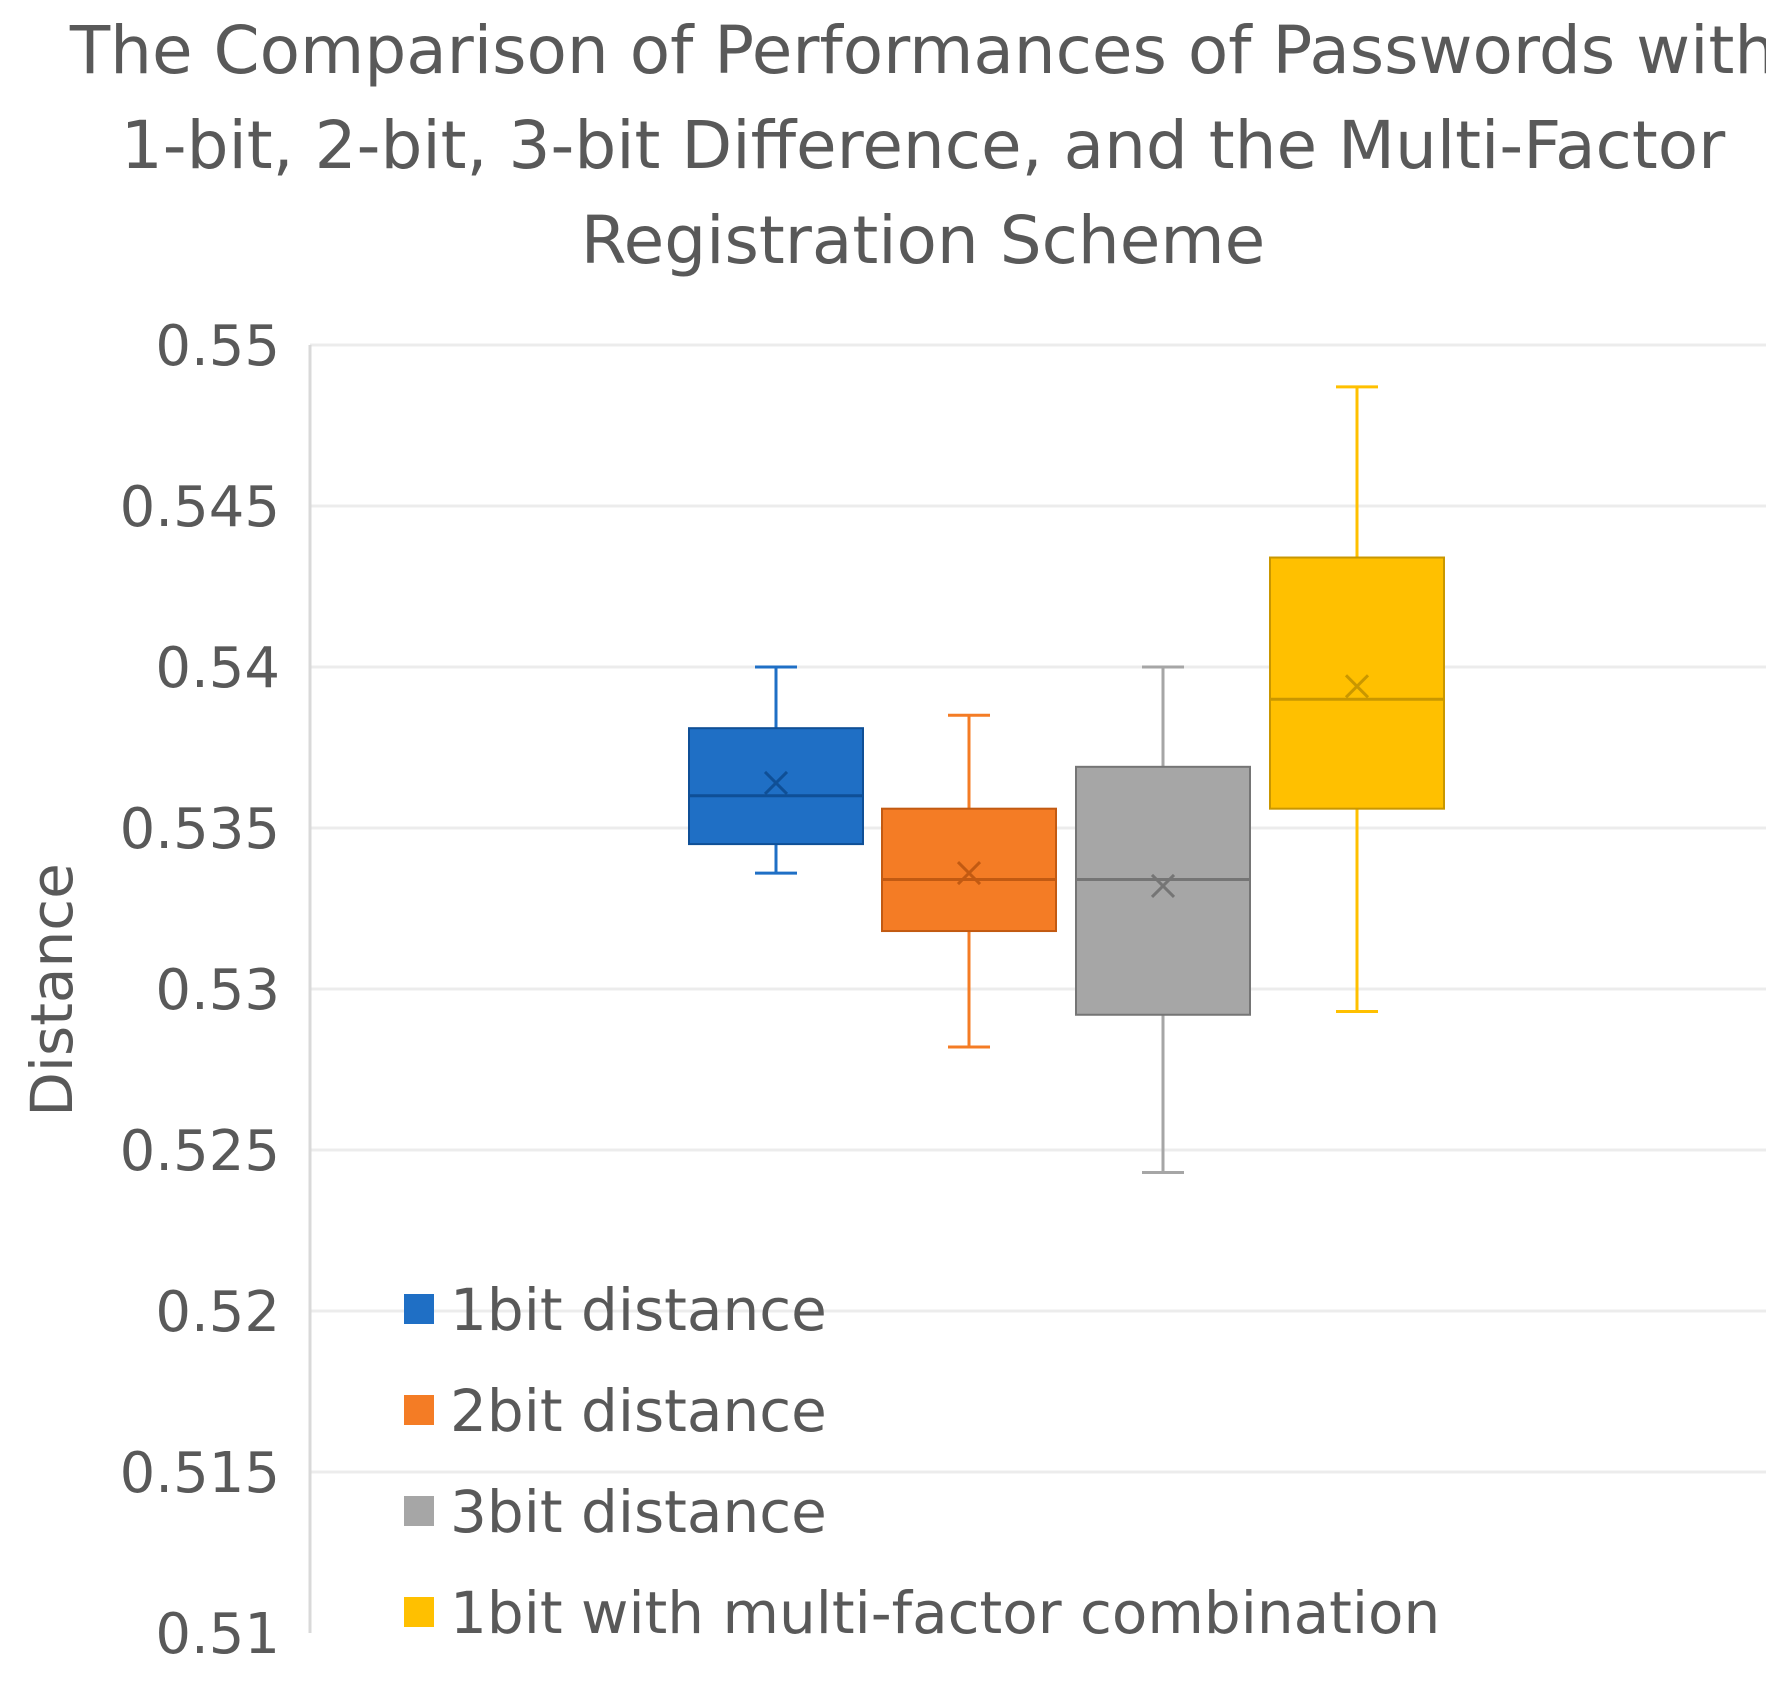 Image resolution: width=1766 pixels, height=1707 pixels. Describe the element at coordinates (200, 829) in the screenshot. I see `y-tick-label: 0.535` at that location.